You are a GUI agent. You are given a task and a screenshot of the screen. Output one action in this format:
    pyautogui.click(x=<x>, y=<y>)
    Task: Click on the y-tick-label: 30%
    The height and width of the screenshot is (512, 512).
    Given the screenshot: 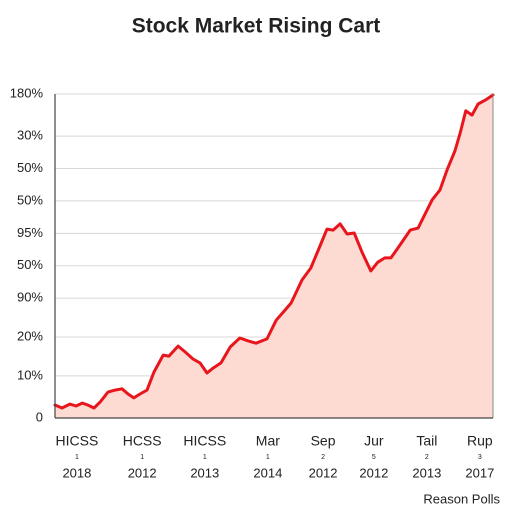 What is the action you would take?
    pyautogui.click(x=30, y=135)
    